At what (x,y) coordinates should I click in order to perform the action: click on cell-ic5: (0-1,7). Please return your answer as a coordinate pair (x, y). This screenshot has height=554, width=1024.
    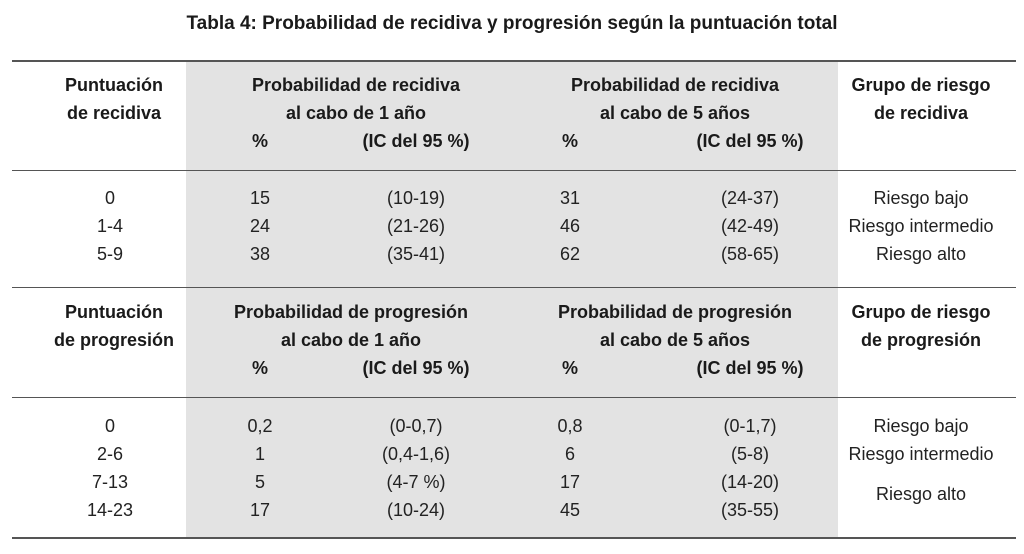
    Looking at the image, I should click on (750, 426).